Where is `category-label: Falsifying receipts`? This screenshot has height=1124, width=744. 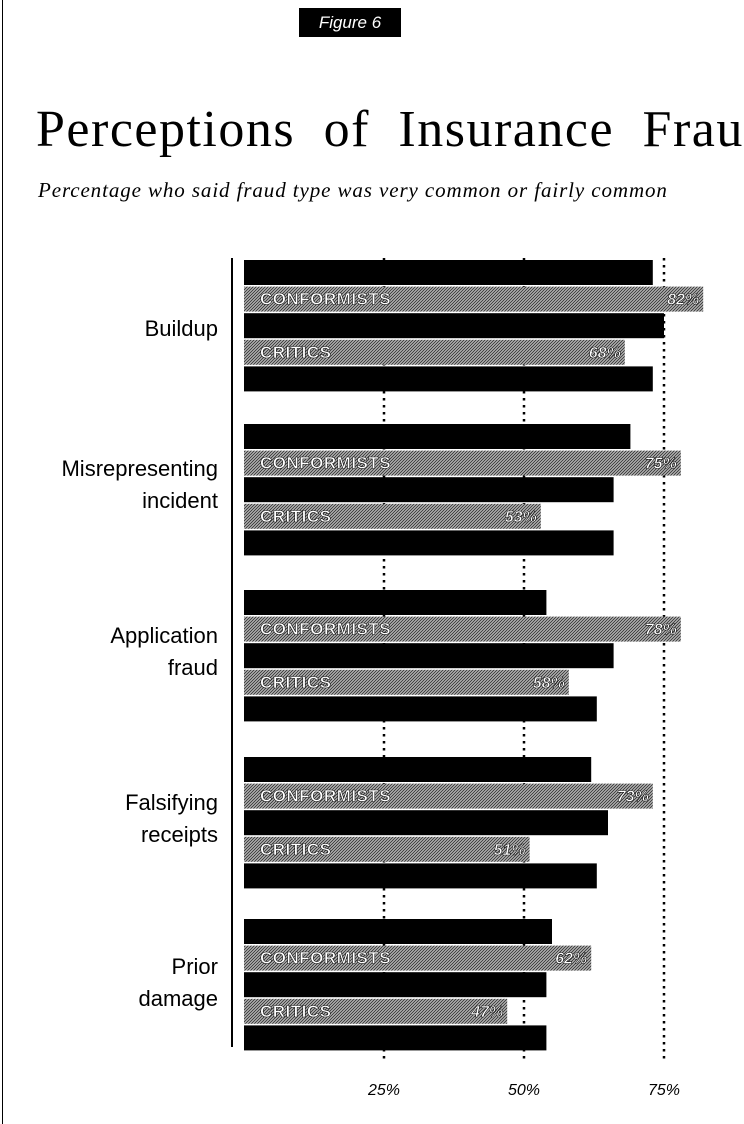
category-label: Falsifying receipts is located at coordinates (171, 818).